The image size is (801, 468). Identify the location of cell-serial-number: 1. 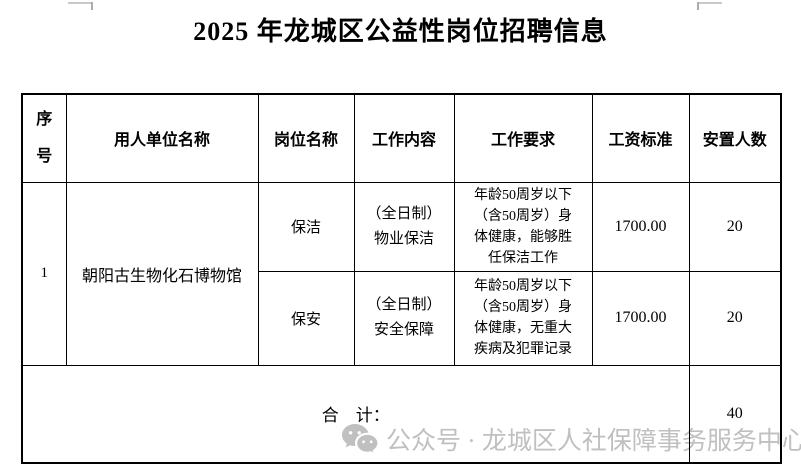
(44, 273).